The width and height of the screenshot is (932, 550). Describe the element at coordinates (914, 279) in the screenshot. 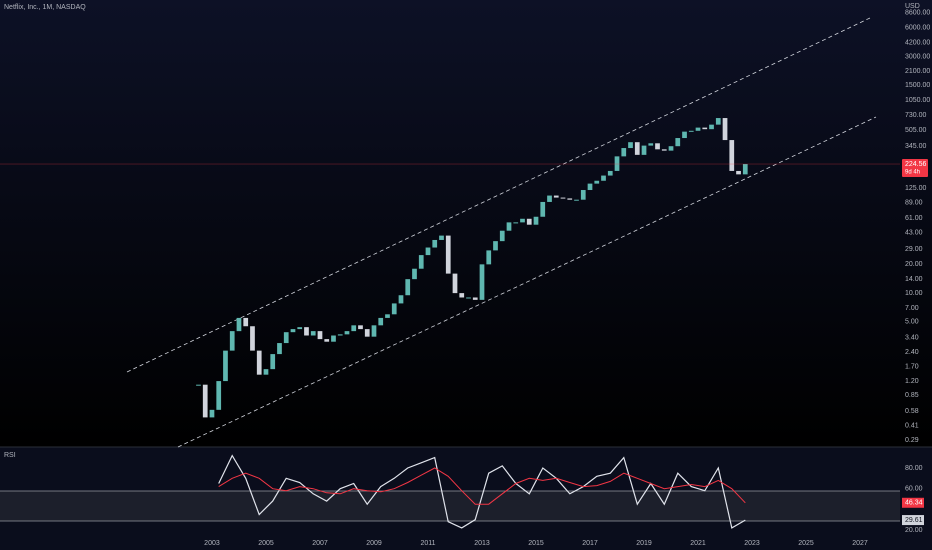

I see `y-tick-label: 14.00` at that location.